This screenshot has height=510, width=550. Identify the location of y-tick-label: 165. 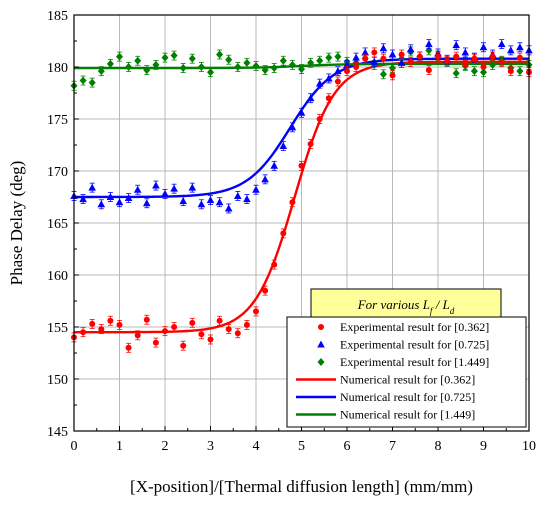
(57, 224).